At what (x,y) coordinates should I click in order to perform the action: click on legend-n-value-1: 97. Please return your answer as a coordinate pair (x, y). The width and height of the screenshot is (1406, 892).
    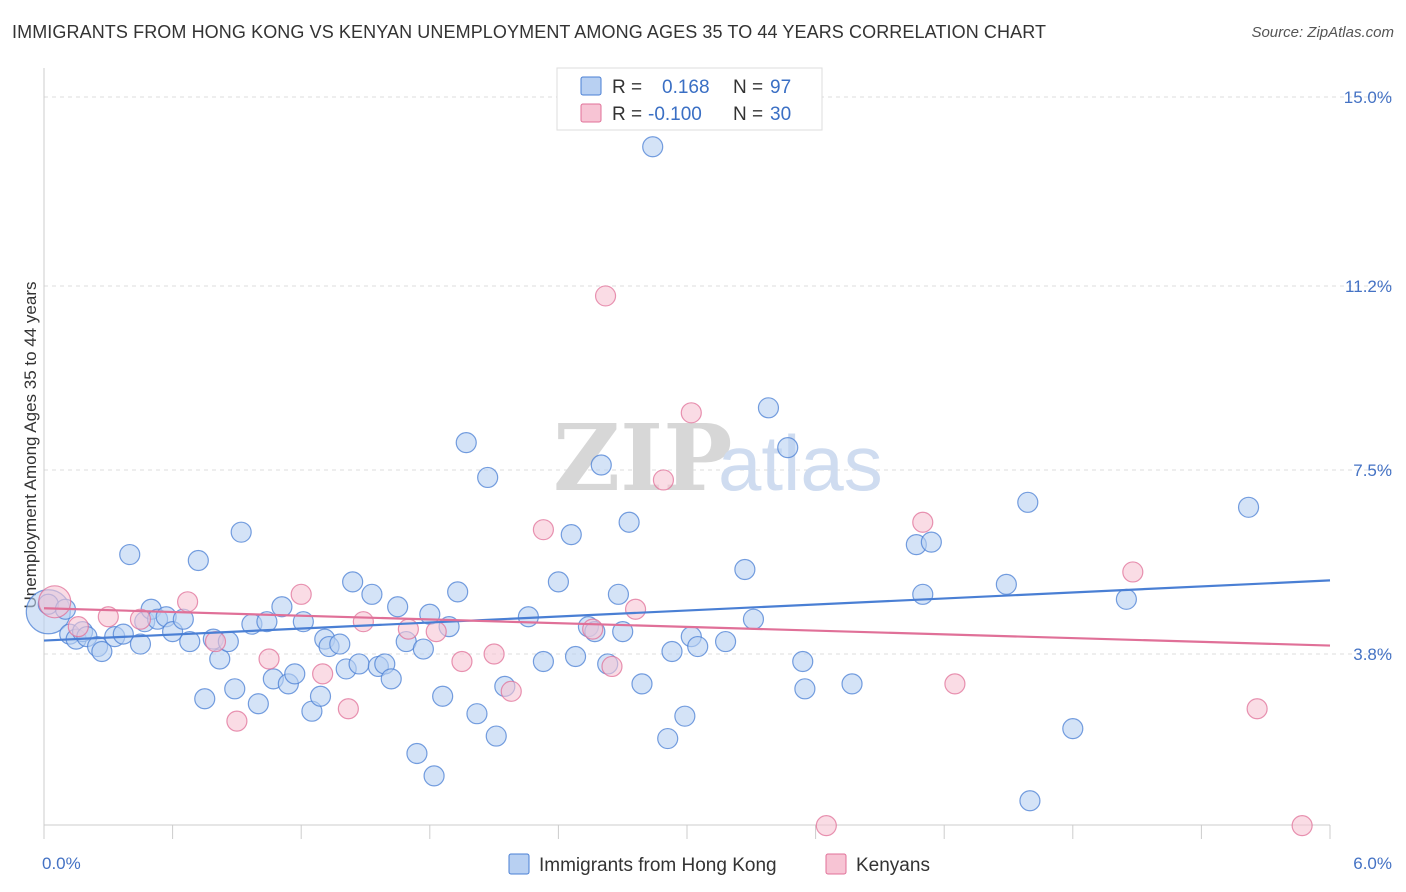
    Looking at the image, I should click on (780, 87).